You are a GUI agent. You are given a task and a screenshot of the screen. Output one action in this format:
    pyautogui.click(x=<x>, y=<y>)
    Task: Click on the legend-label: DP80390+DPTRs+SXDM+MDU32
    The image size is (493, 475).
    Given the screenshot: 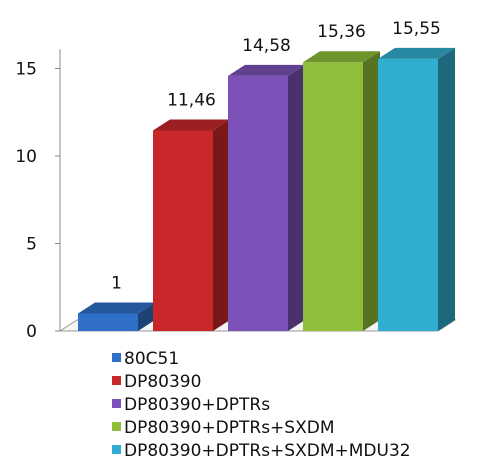 What is the action you would take?
    pyautogui.click(x=267, y=451)
    